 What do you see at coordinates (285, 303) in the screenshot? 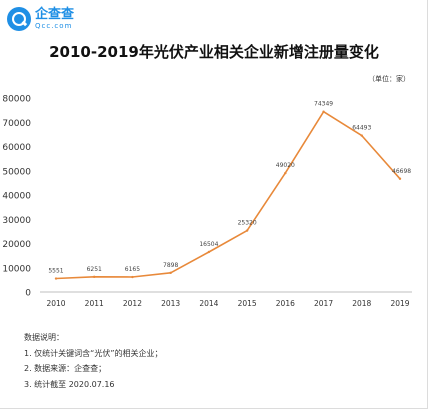
I see `x-tick-label: 2016` at bounding box center [285, 303].